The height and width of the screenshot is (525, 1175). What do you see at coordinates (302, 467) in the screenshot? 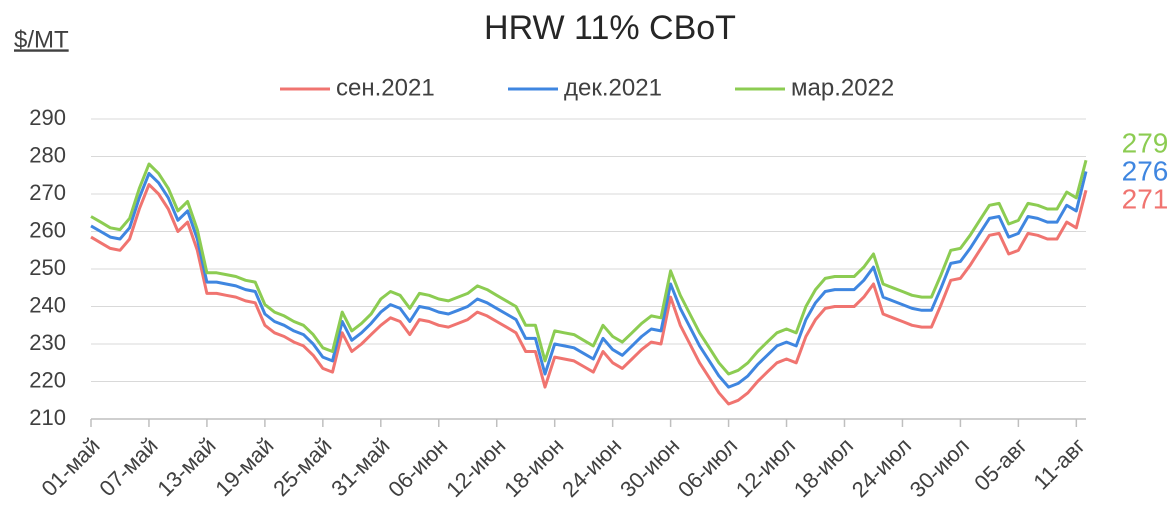
I see `x-tick-label: 25-май` at bounding box center [302, 467].